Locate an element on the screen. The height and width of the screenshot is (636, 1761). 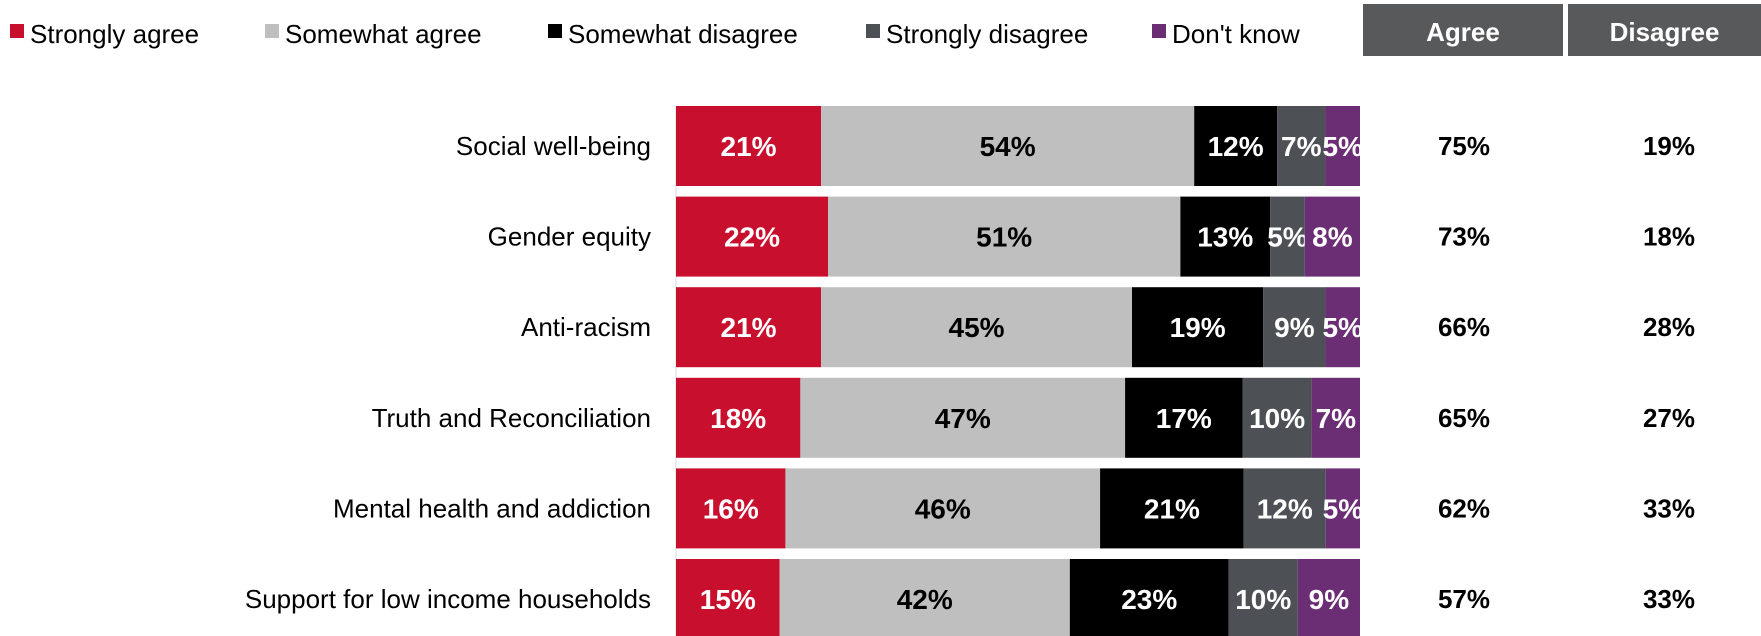
summary-value-agree: 66% is located at coordinates (1464, 327).